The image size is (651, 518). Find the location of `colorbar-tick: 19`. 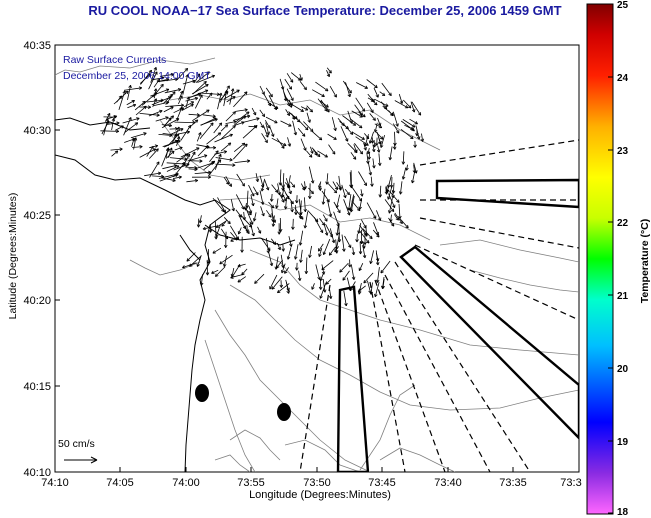

colorbar-tick: 19 is located at coordinates (623, 442).